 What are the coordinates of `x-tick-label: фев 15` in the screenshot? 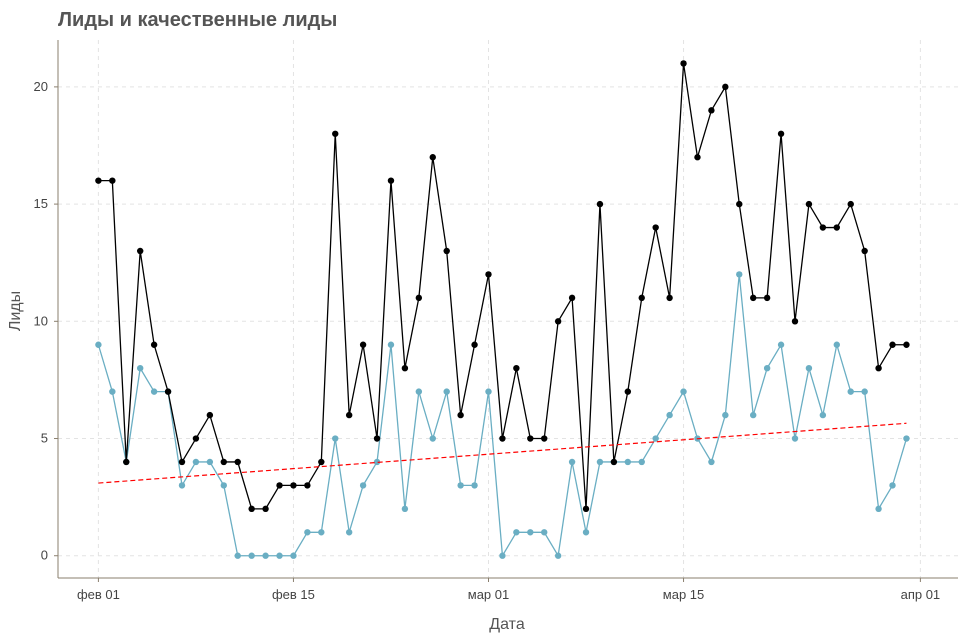 It's located at (293, 594).